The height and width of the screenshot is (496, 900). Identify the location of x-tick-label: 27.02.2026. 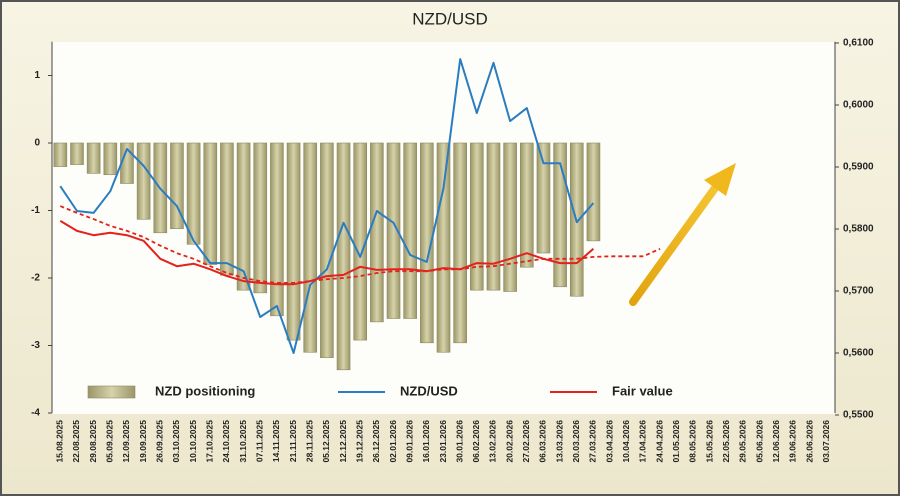
(526, 441).